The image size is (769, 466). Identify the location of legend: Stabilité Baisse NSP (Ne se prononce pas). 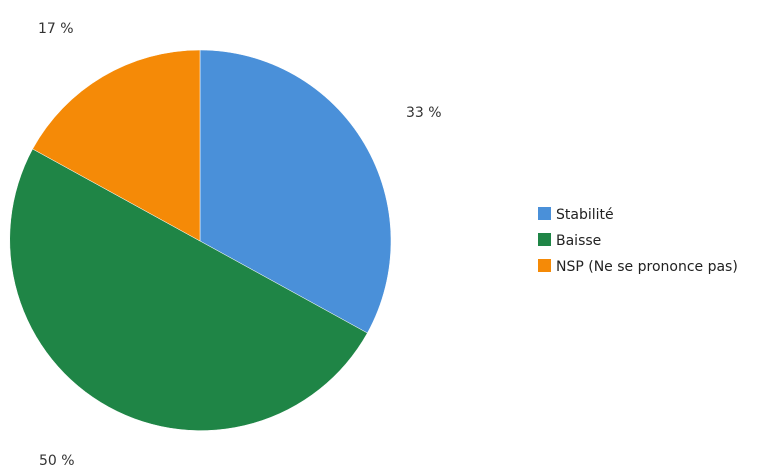
(638, 241).